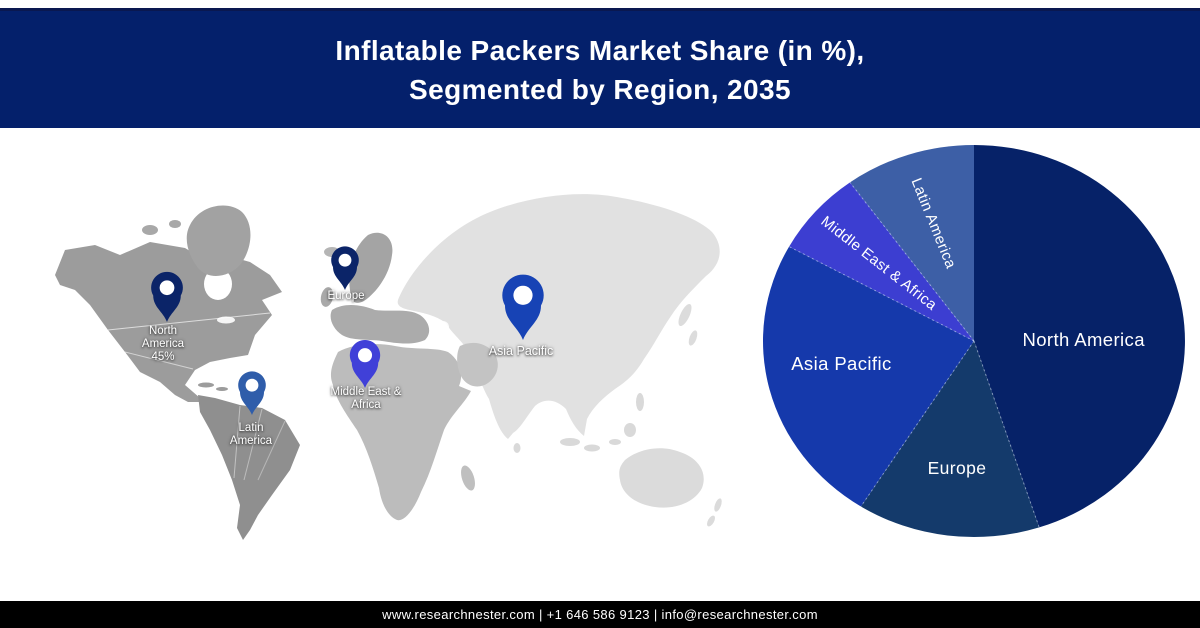 This screenshot has height=628, width=1200. What do you see at coordinates (251, 428) in the screenshot?
I see `map-label-latin-america: Latin` at bounding box center [251, 428].